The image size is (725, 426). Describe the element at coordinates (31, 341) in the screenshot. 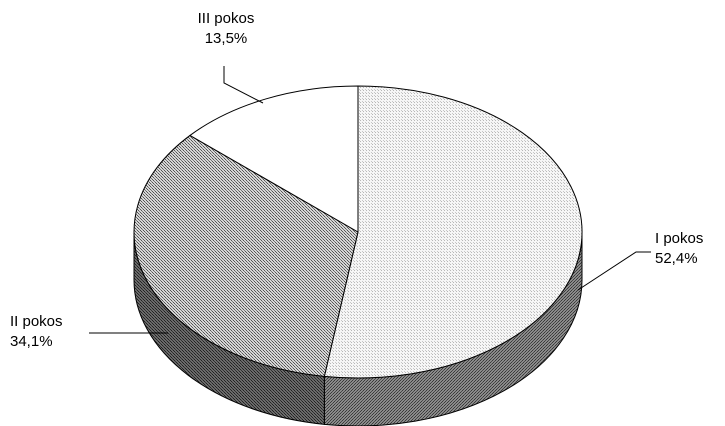

I see `slice-value-2: 34,1%` at that location.